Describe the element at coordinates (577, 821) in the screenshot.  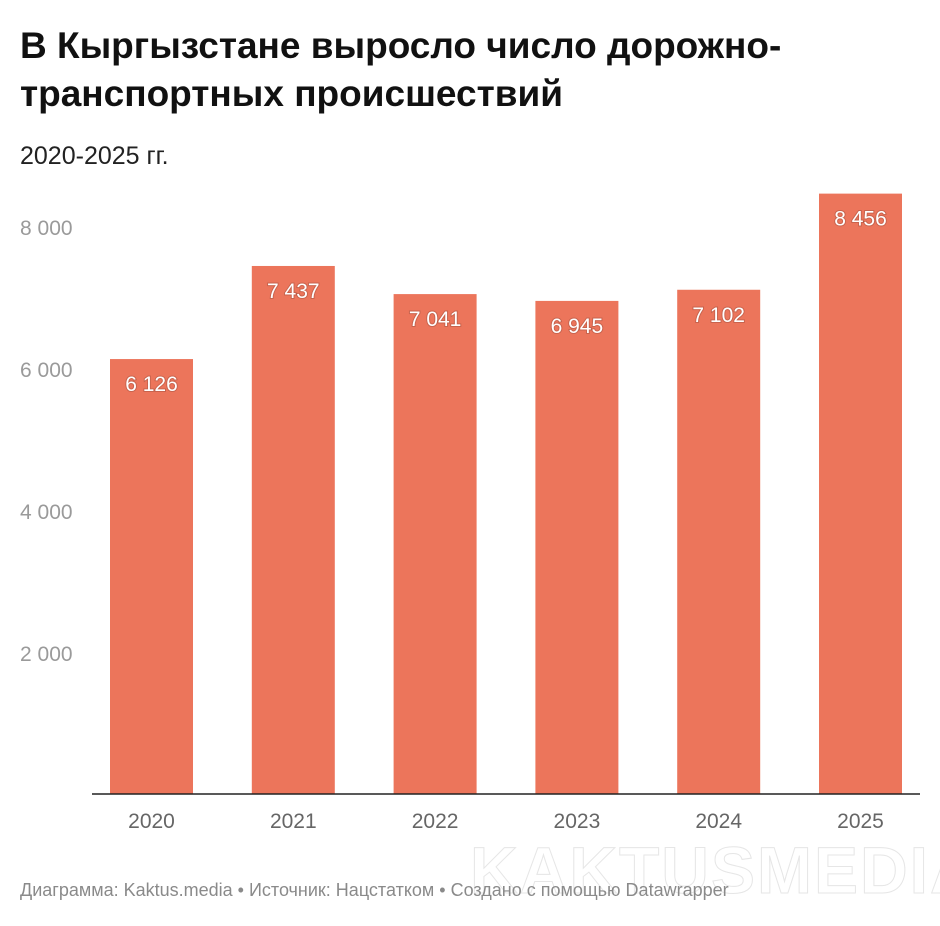
I see `x-tick-label: 2023` at that location.